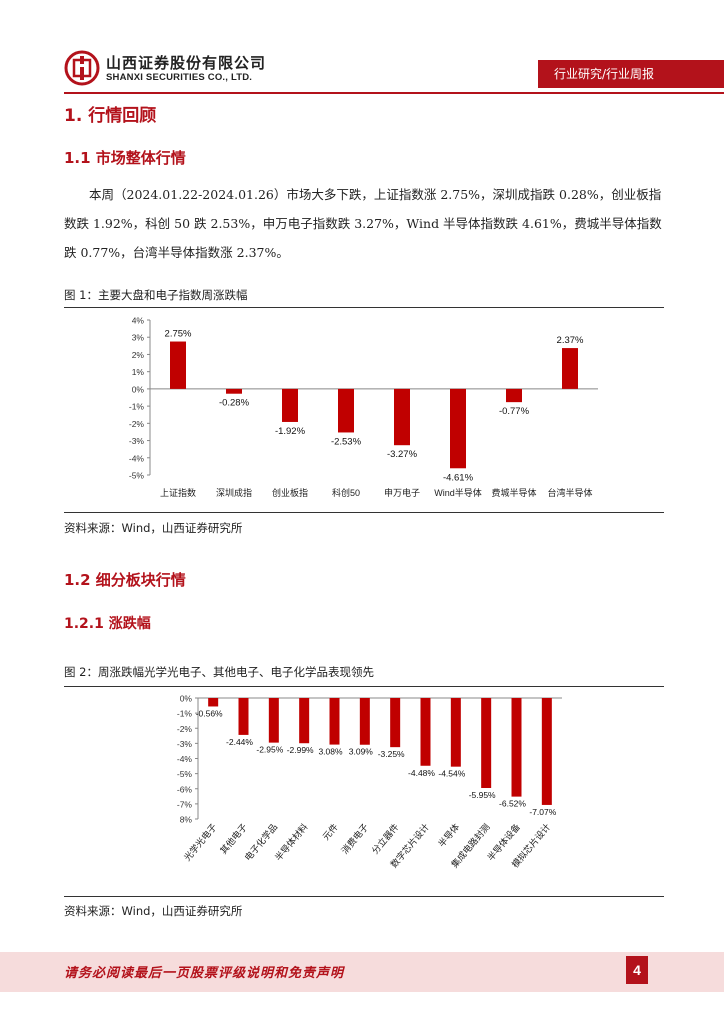  Describe the element at coordinates (138, 355) in the screenshot. I see `chart1-y-tick-label: 2%` at that location.